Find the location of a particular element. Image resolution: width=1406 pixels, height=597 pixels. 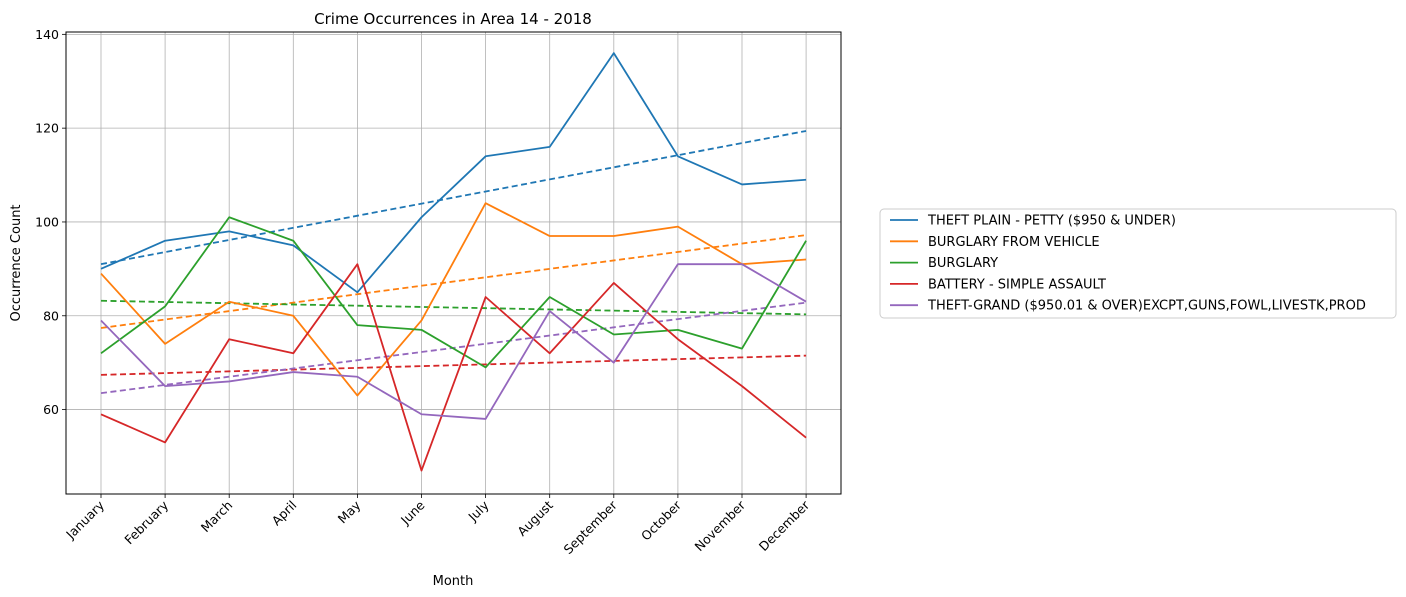

y-tick-label: 140 is located at coordinates (47, 34).